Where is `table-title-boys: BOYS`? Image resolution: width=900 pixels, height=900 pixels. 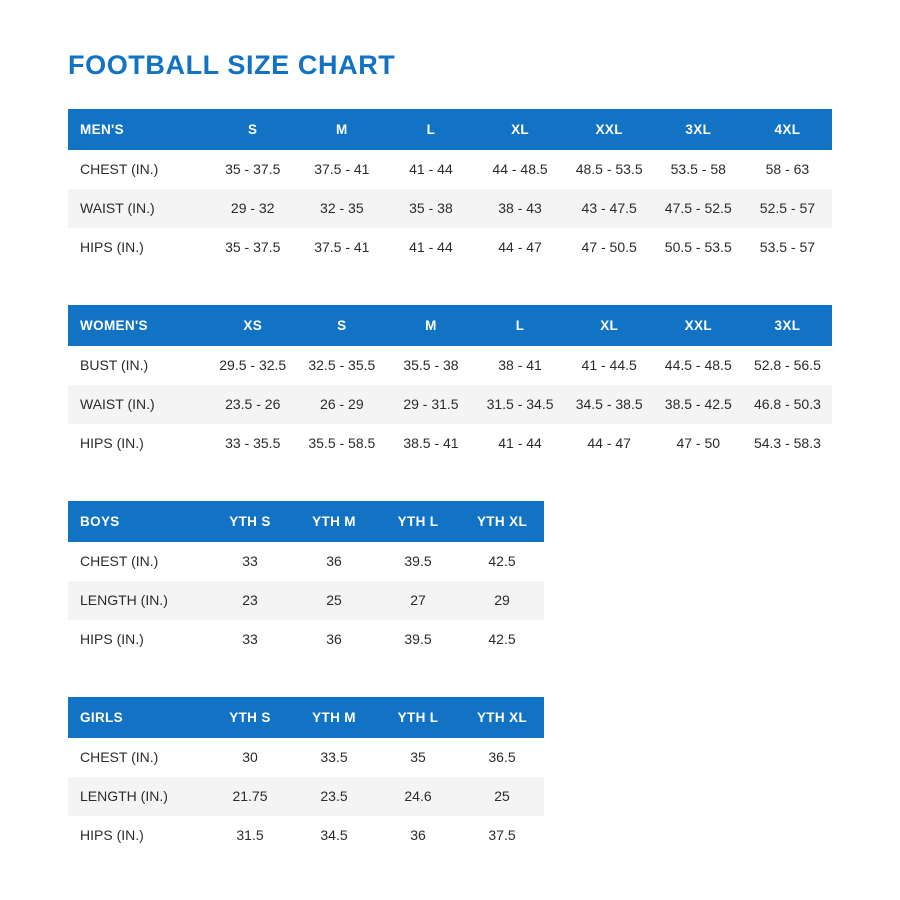 table-title-boys: BOYS is located at coordinates (138, 521).